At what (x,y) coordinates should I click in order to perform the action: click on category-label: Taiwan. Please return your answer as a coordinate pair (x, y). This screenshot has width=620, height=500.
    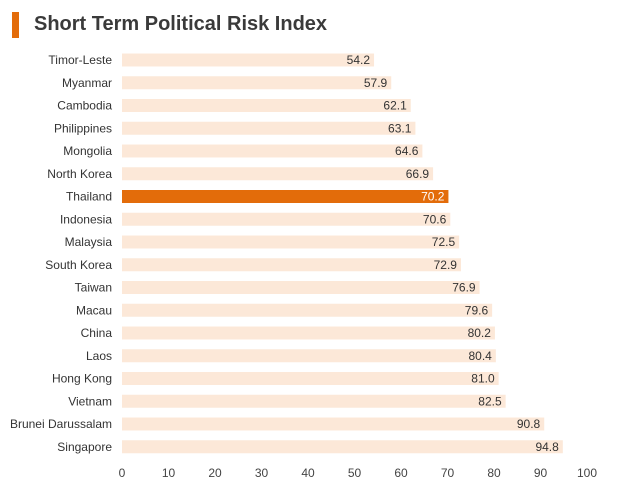
    Looking at the image, I should click on (93, 288).